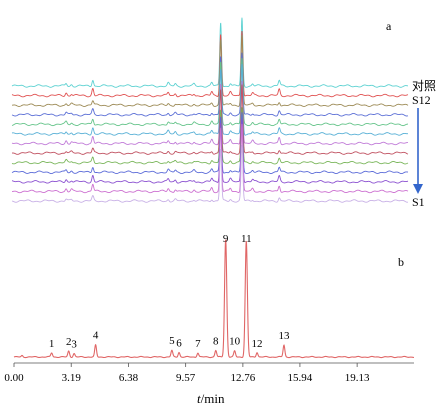 The image size is (443, 408). I want to click on x-axis-title-italic: t, so click(199, 398).